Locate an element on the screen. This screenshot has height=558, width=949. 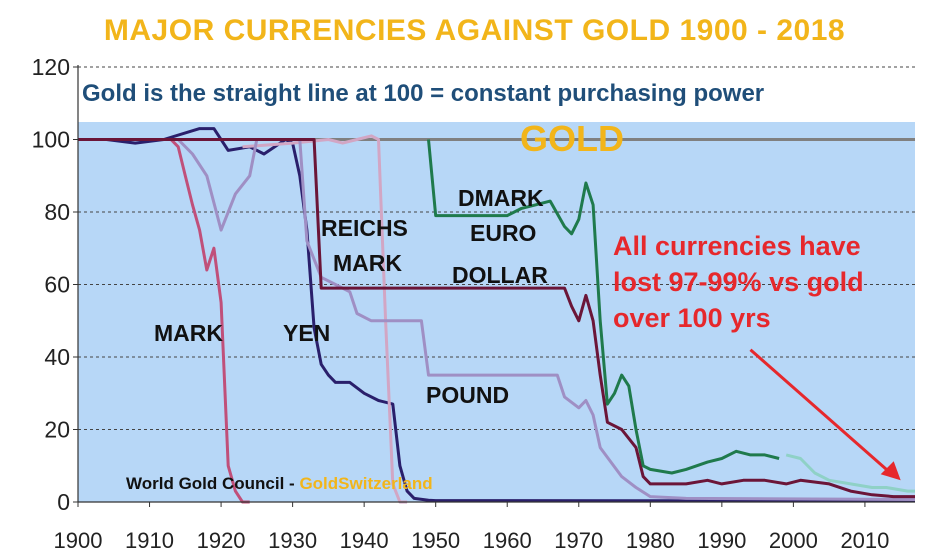
series-line-mark is located at coordinates (164, 321).